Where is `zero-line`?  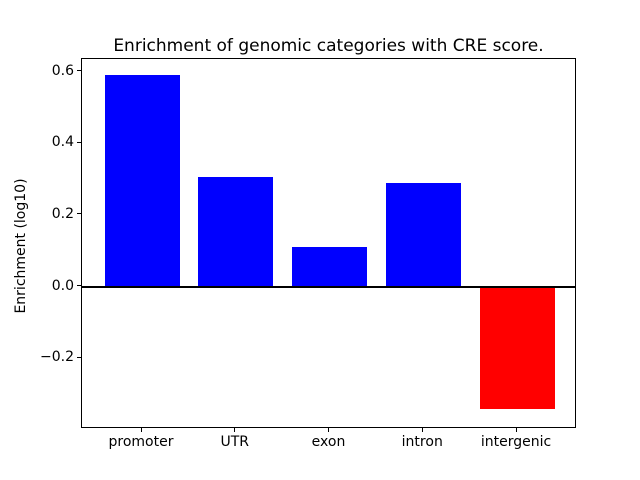 zero-line is located at coordinates (328, 286).